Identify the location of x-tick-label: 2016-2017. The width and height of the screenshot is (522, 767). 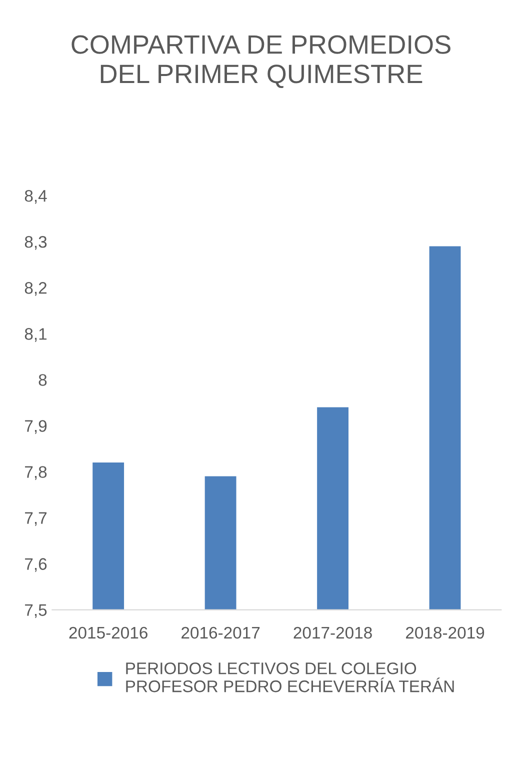
(221, 632).